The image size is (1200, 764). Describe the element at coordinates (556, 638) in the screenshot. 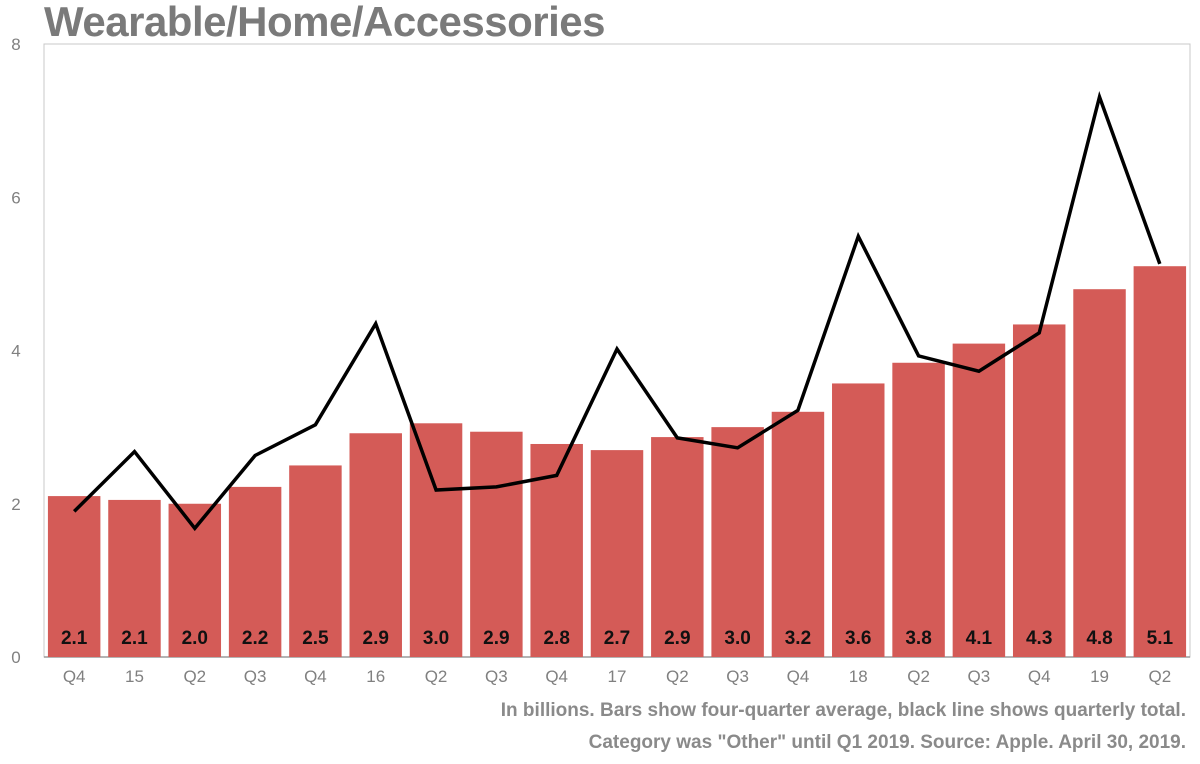

I see `bar-data-label: 2.8` at that location.